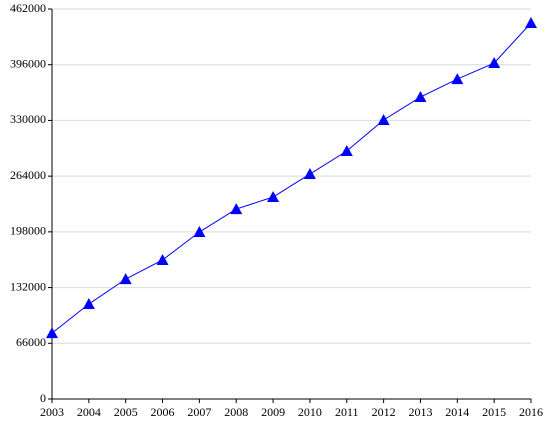  I want to click on y-tick-label: 132000, so click(28, 286).